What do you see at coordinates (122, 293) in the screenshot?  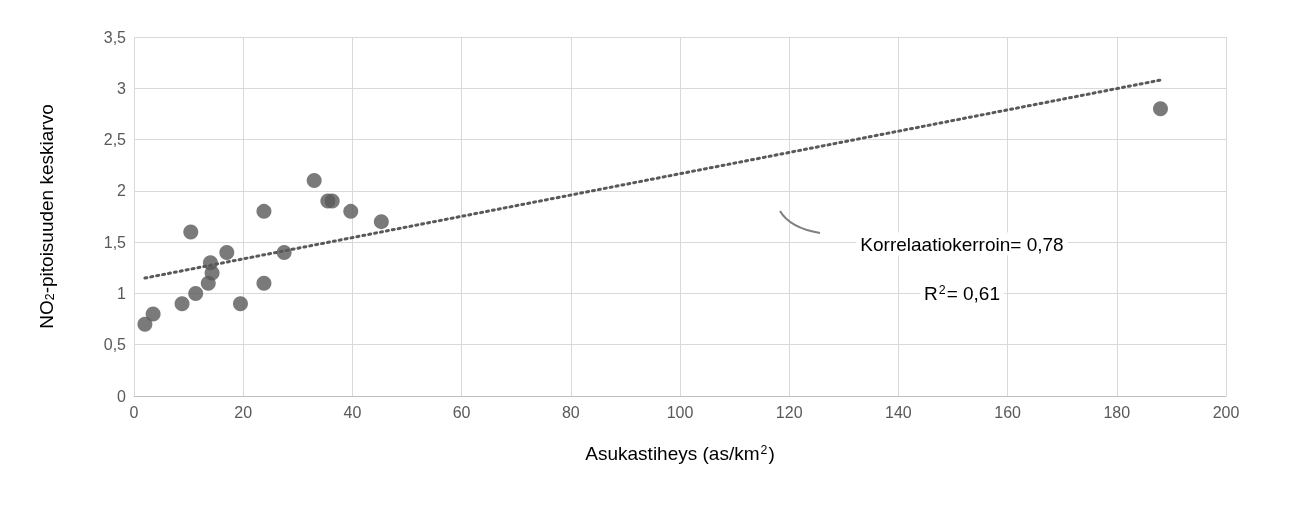 I see `y-tick-label: 1` at bounding box center [122, 293].